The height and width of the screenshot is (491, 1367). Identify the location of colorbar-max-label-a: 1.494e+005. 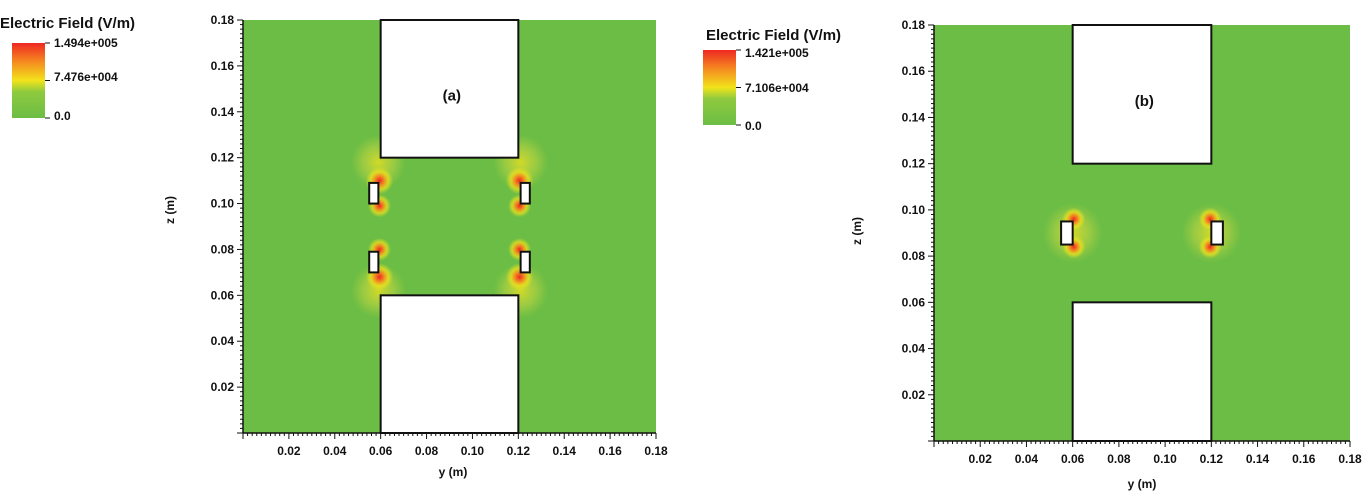
(86, 43).